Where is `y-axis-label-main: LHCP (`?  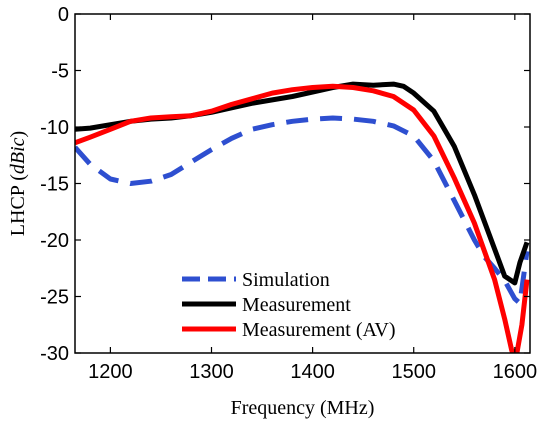
y-axis-label-main: LHCP ( is located at coordinates (18, 205).